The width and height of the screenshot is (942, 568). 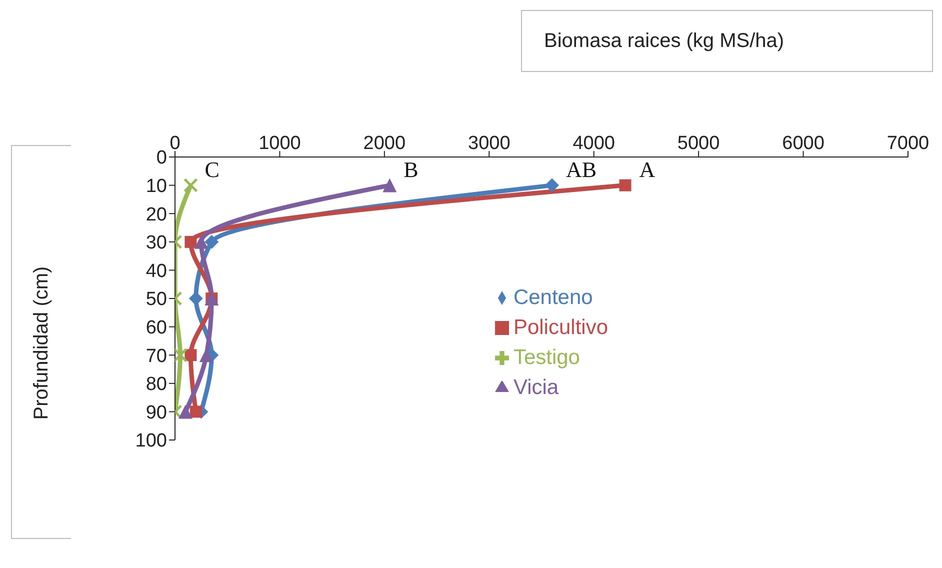 I want to click on legend-label: Testigo, so click(x=546, y=357).